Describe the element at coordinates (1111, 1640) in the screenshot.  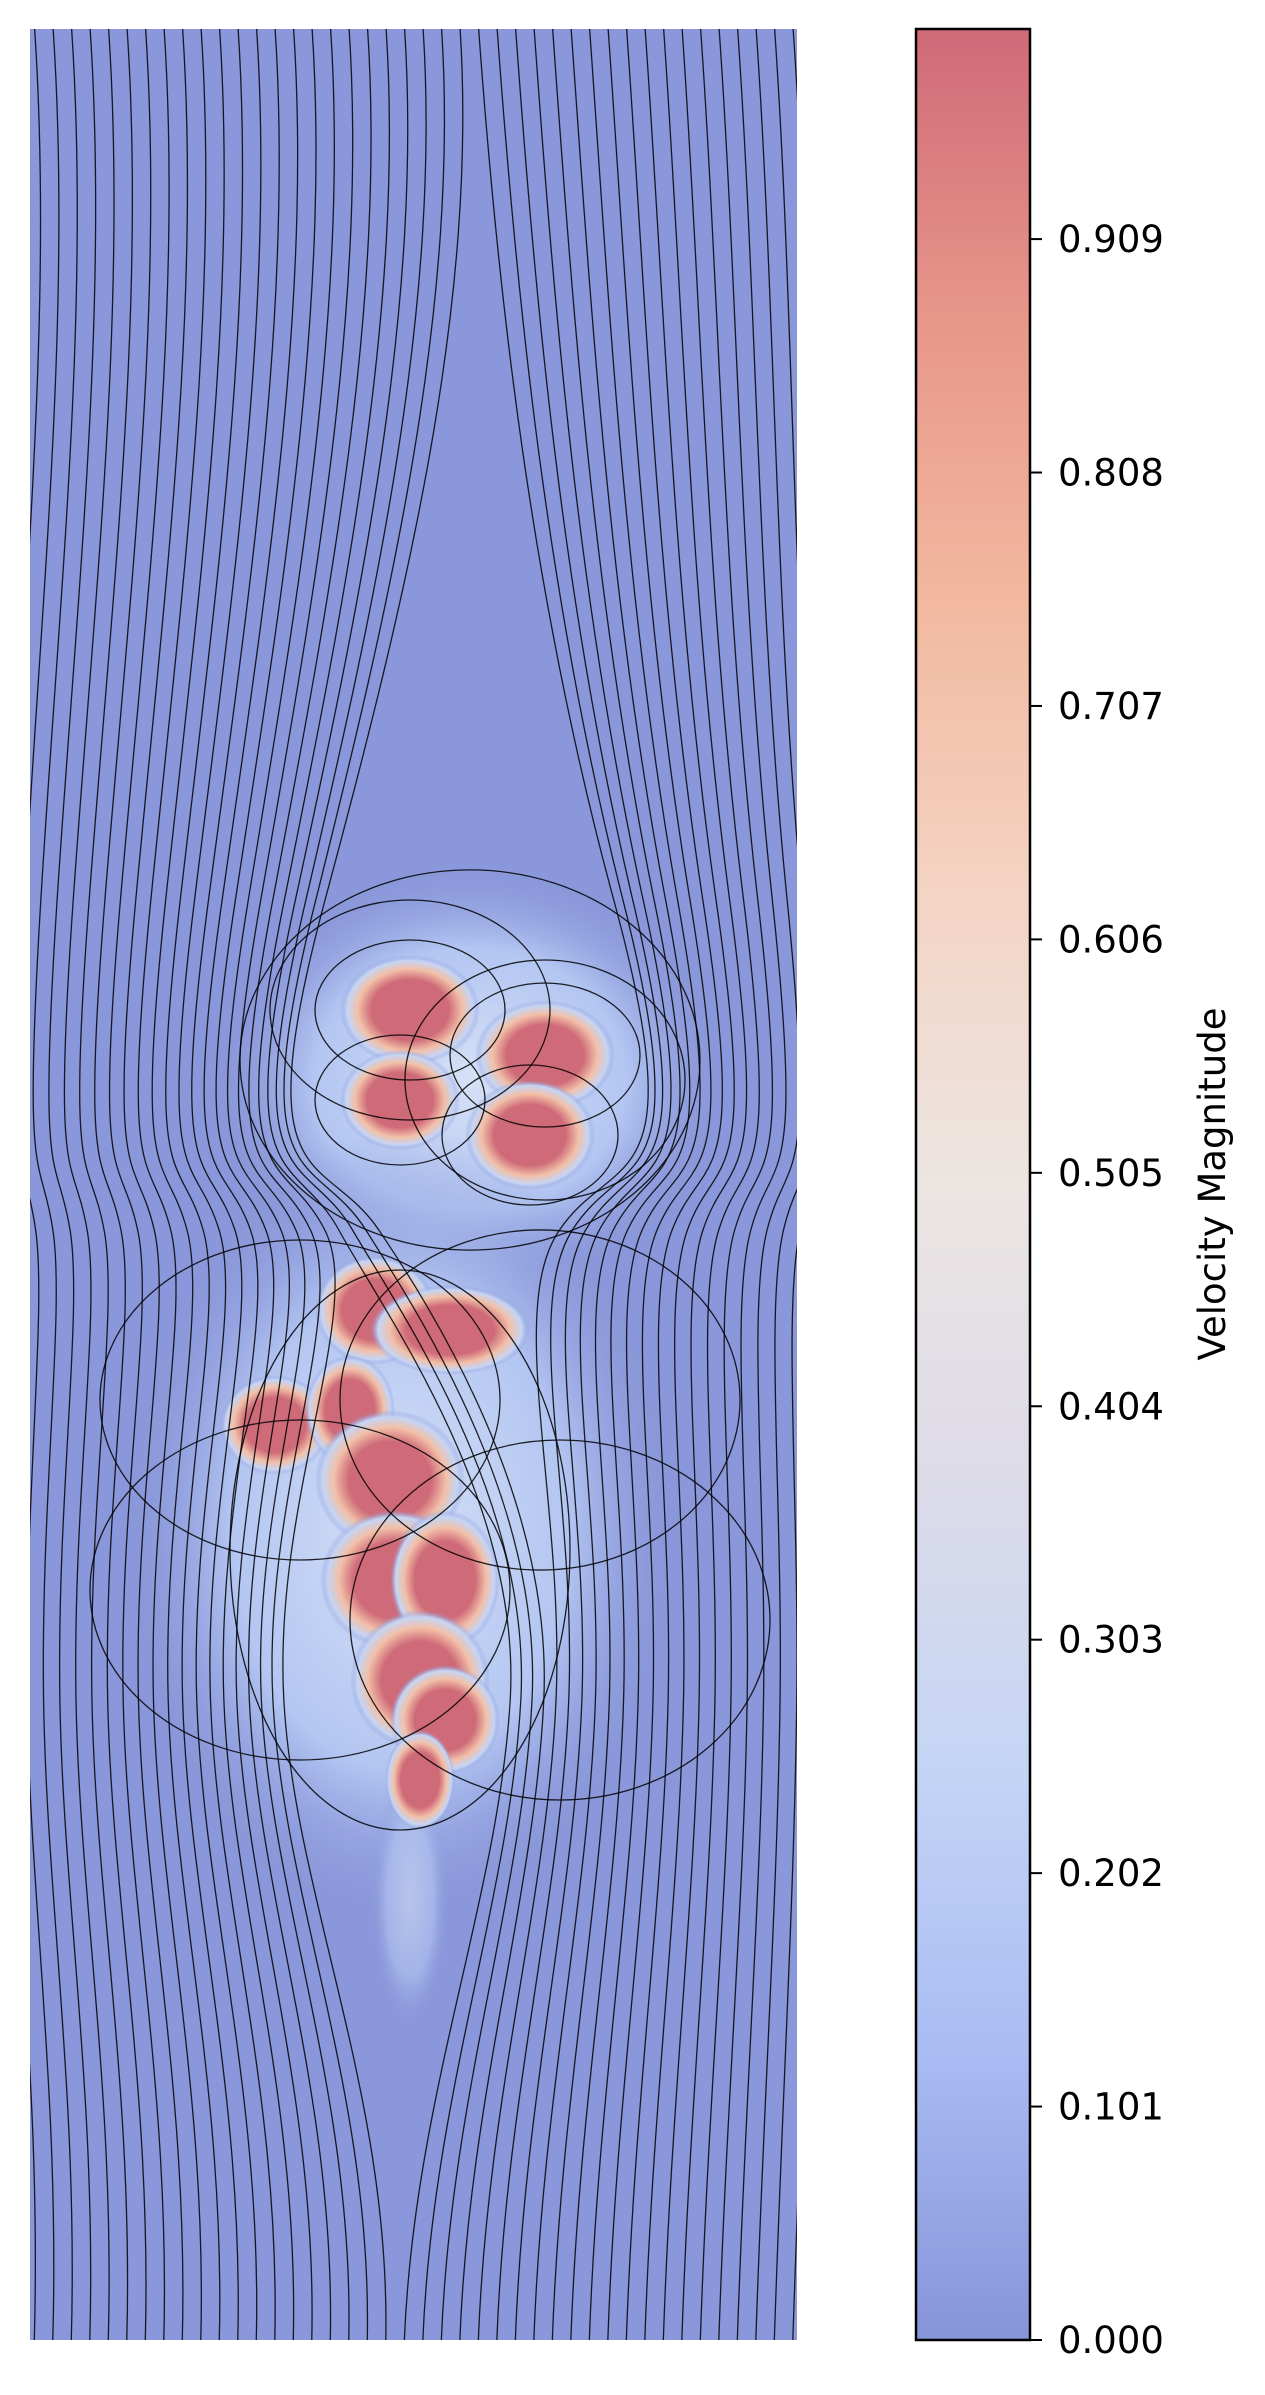
I see `colorbar-tick-label: 0.303` at that location.